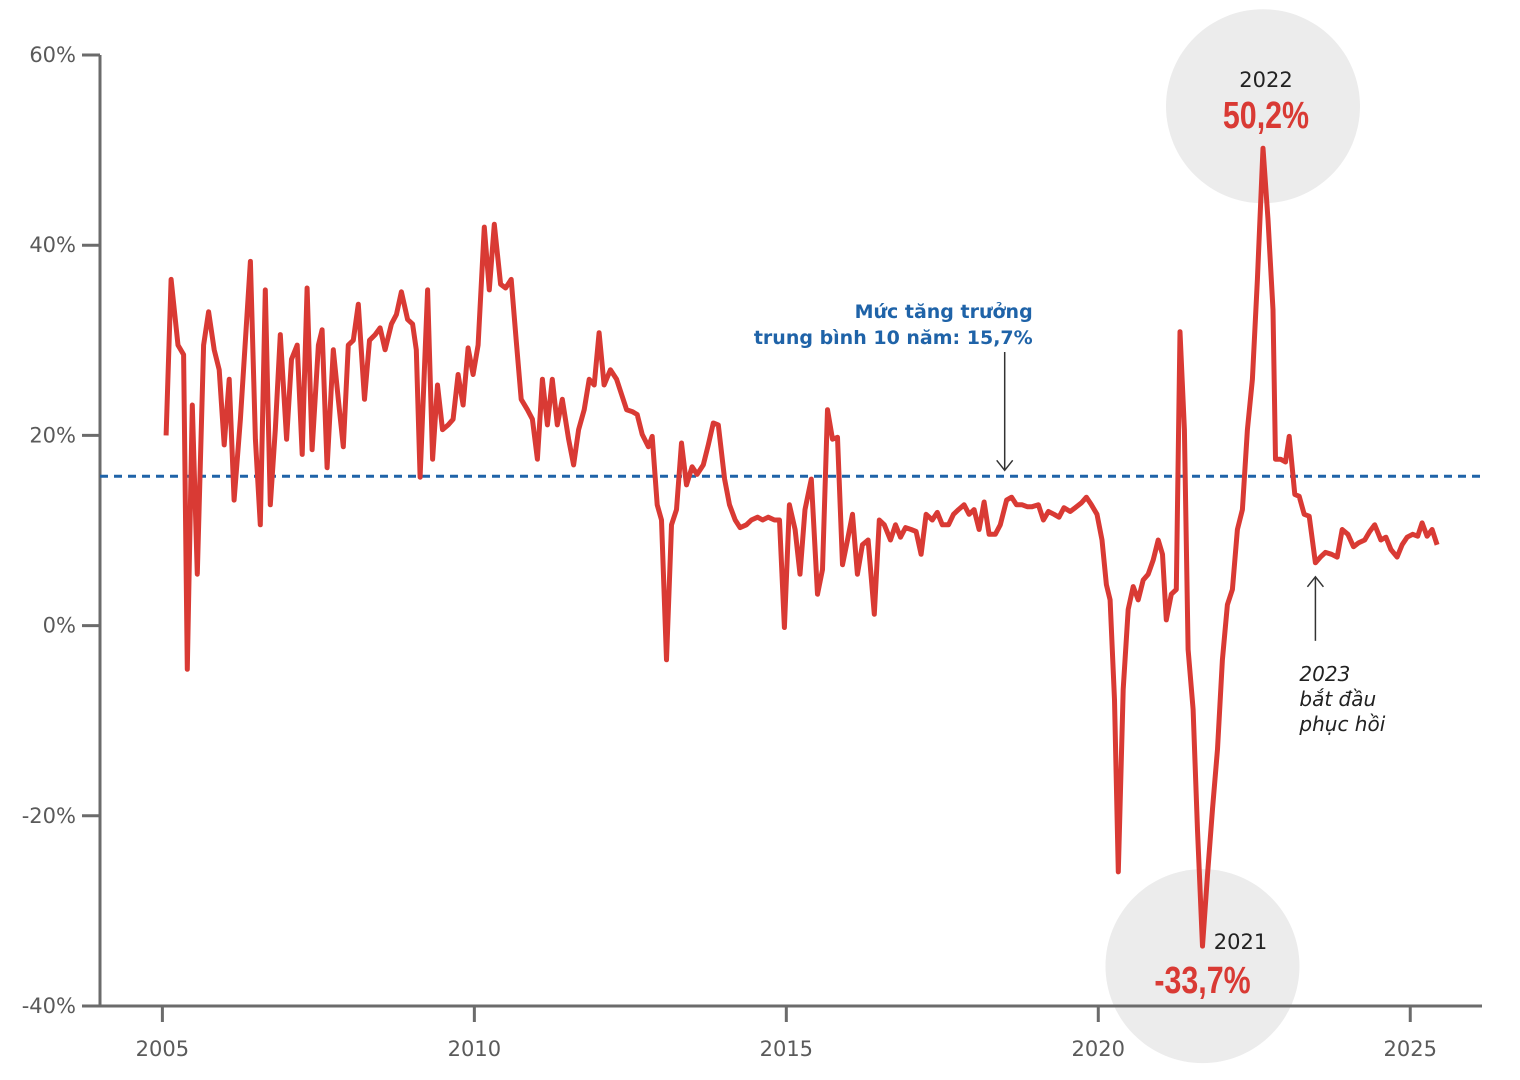 Image resolution: width=1520 pixels, height=1080 pixels. What do you see at coordinates (1265, 80) in the screenshot?
I see `annotation-year: 2022` at bounding box center [1265, 80].